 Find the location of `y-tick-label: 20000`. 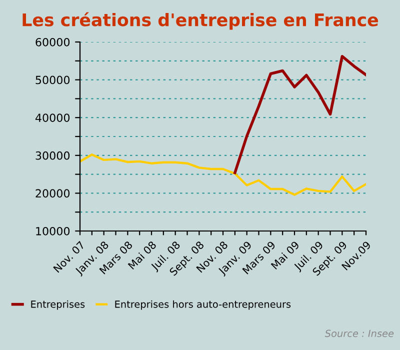

y-tick-label: 20000 is located at coordinates (53, 193).